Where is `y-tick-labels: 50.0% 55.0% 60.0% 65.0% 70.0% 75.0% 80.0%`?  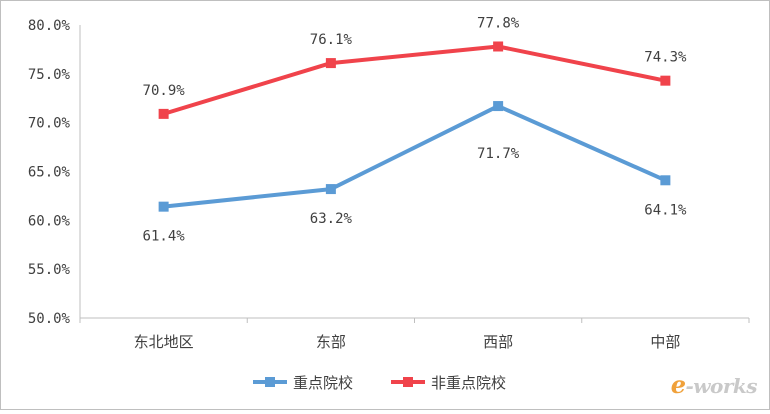 y-tick-labels: 50.0% 55.0% 60.0% 65.0% 70.0% 75.0% 80.0% is located at coordinates (49, 172).